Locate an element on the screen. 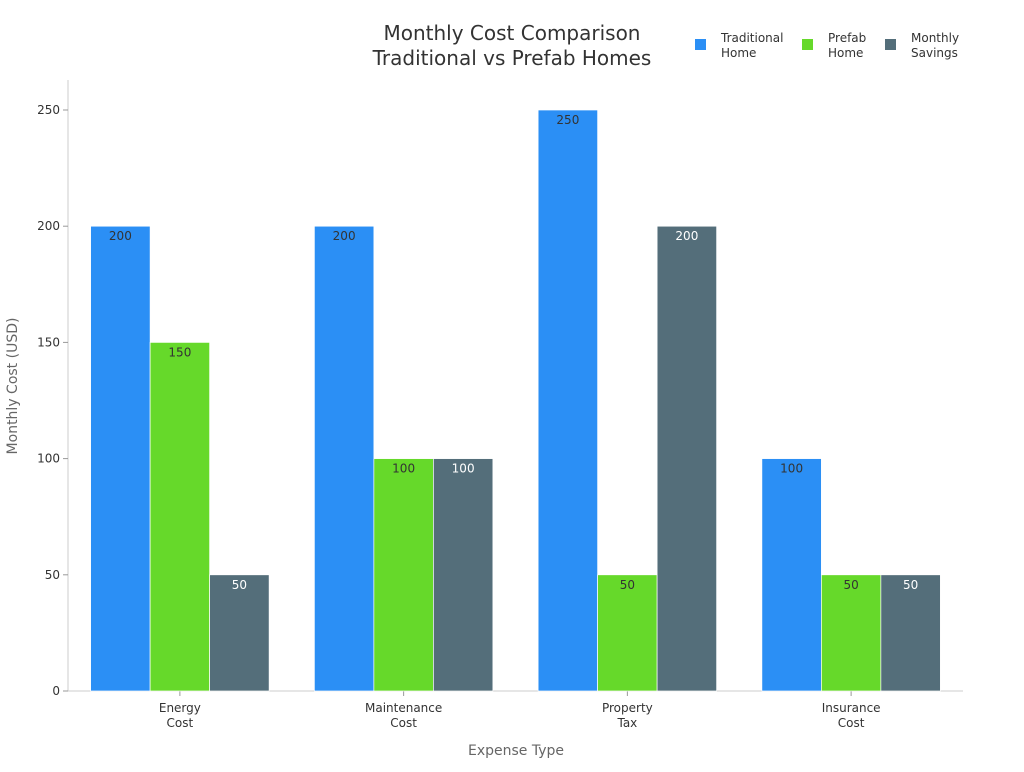 This screenshot has height=772, width=1024. legend-label: Prefab is located at coordinates (847, 38).